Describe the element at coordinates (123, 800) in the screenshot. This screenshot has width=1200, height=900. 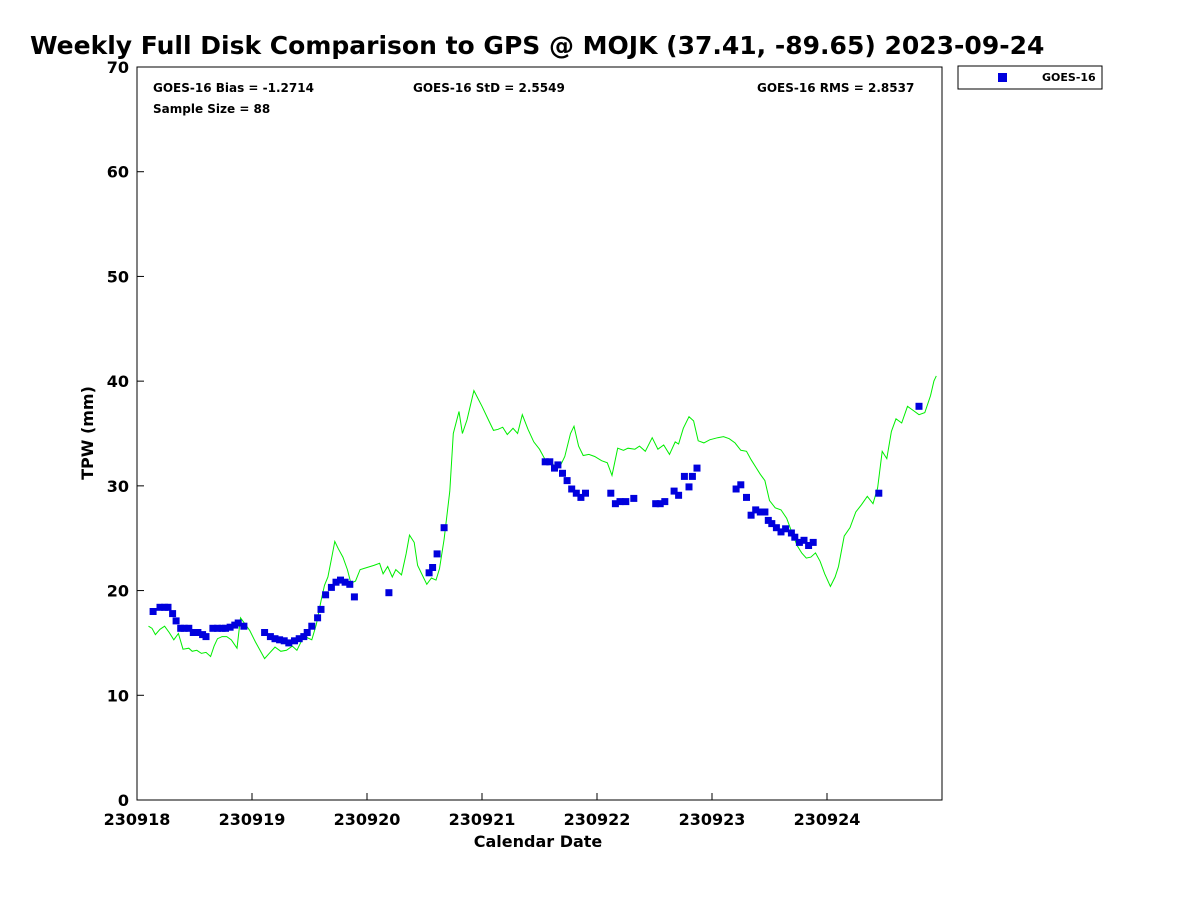
I see `y-tick-label: 0` at that location.